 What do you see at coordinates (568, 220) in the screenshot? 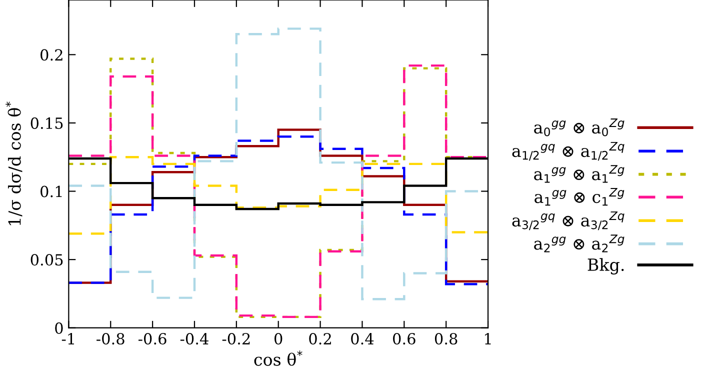
I see `legend-label: a$_{3/2}$$^{gq}$ ⊗ a$_{3/2}$$^{Zq}$` at bounding box center [568, 220].